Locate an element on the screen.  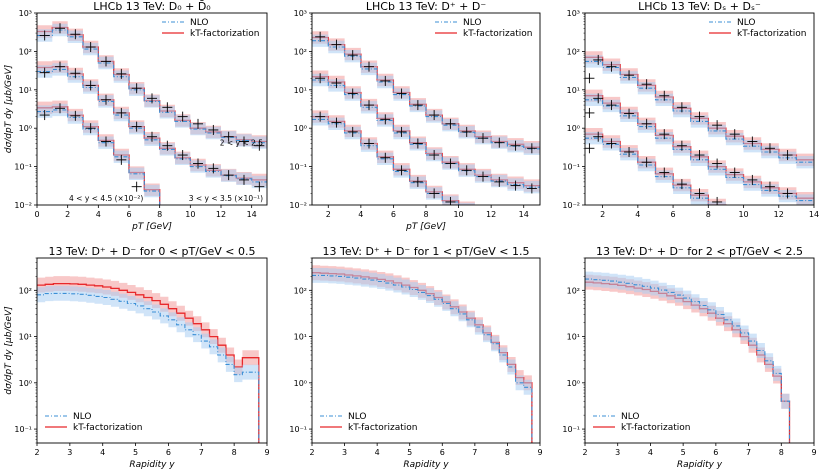
chart-title: 13 TeV: D⁺ + D⁻ for 1 < pT/GeV < 1.5 is located at coordinates (426, 251).